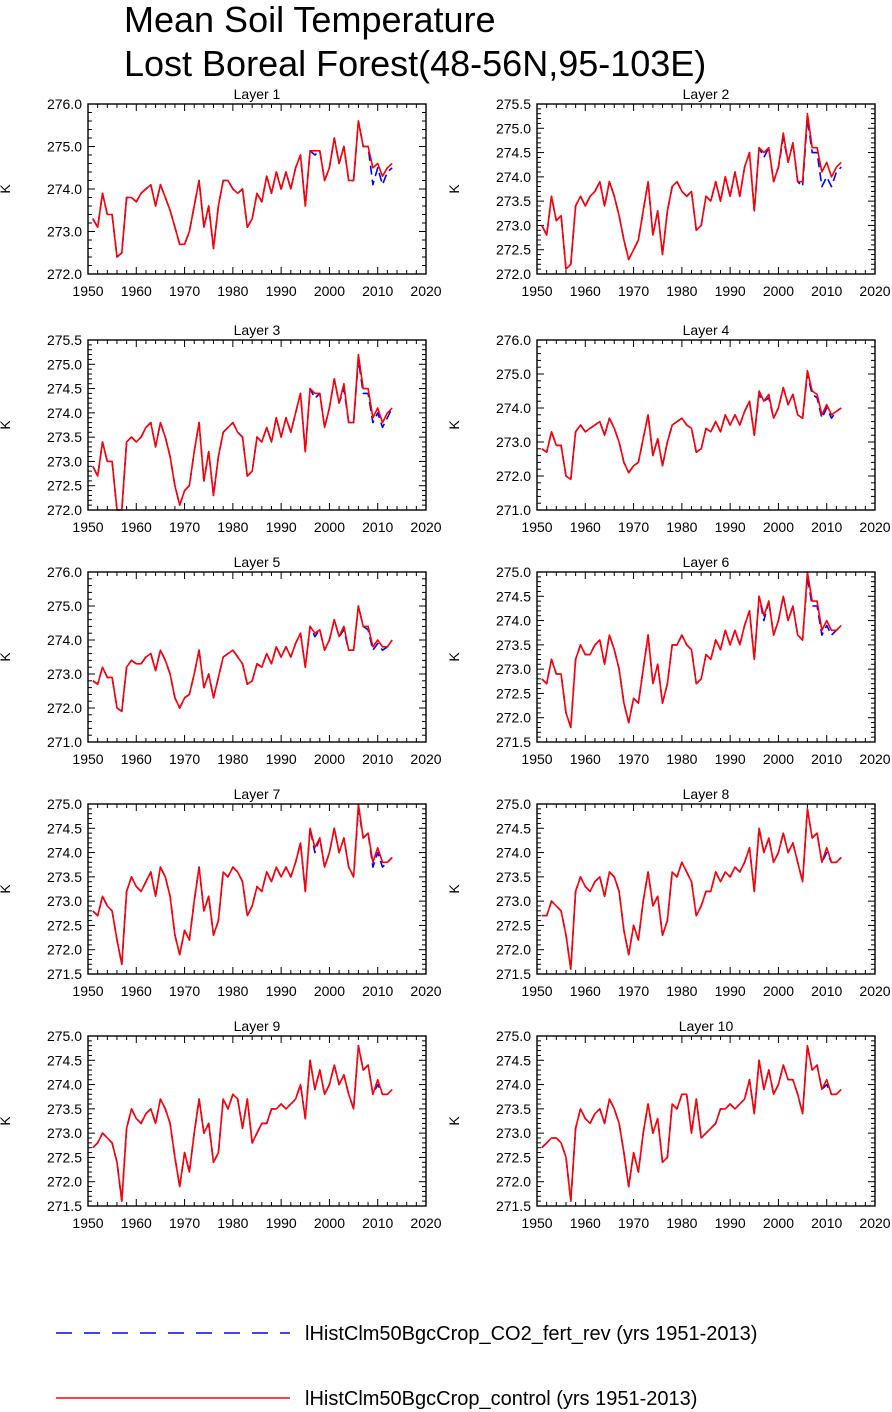  Describe the element at coordinates (64, 340) in the screenshot. I see `y-tick-label: 275.5` at that location.